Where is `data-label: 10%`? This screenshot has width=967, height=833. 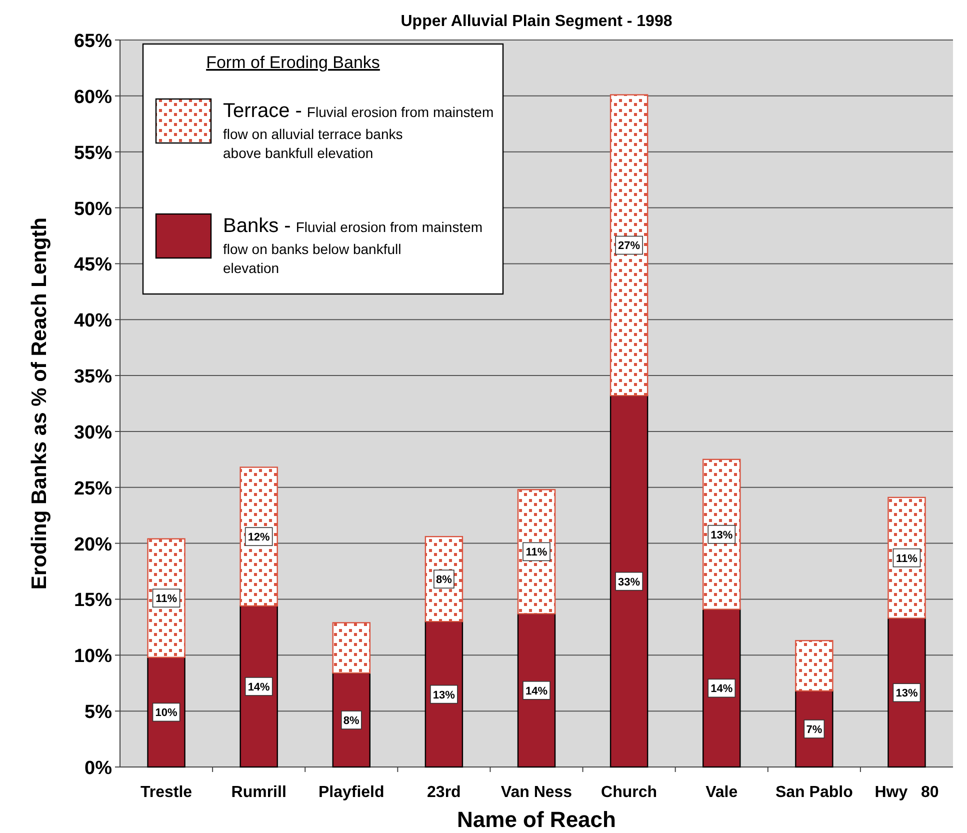 data-label: 10% is located at coordinates (166, 713).